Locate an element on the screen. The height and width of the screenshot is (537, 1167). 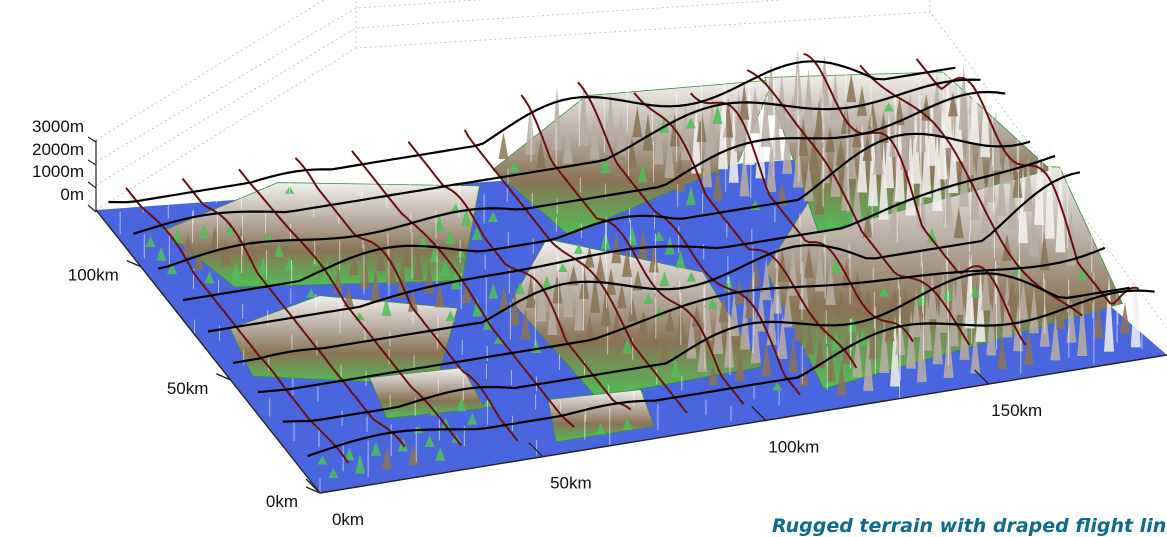
x-tick-label: 150km is located at coordinates (1016, 410).